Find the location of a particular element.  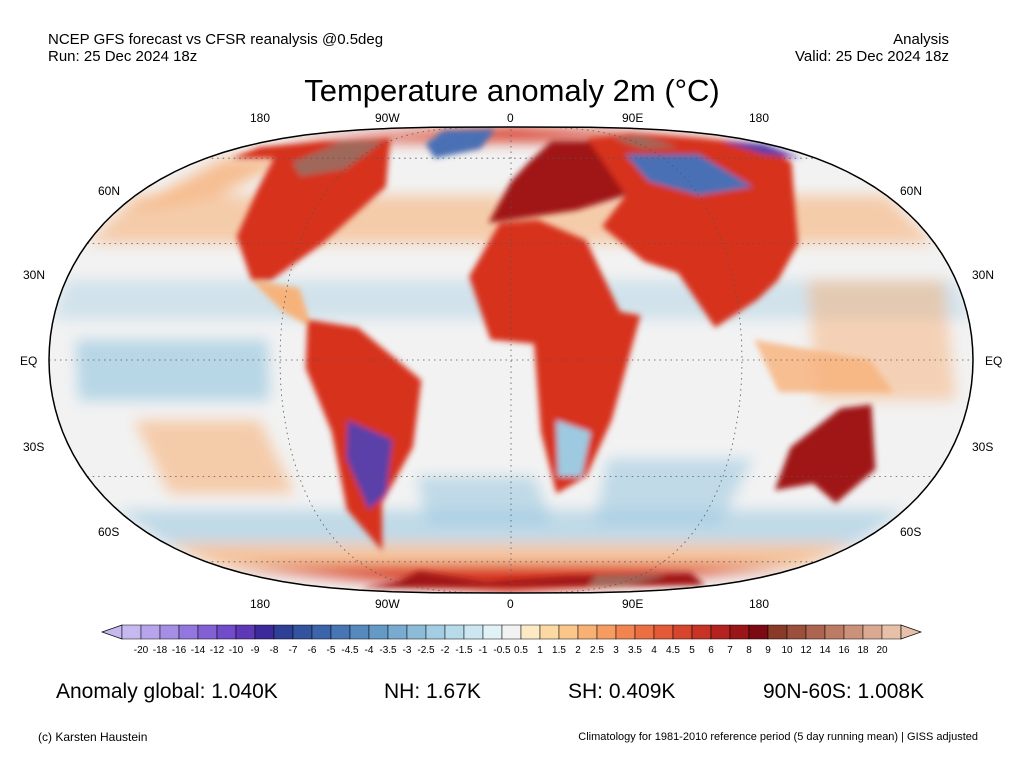

central-america is located at coordinates (281, 304).